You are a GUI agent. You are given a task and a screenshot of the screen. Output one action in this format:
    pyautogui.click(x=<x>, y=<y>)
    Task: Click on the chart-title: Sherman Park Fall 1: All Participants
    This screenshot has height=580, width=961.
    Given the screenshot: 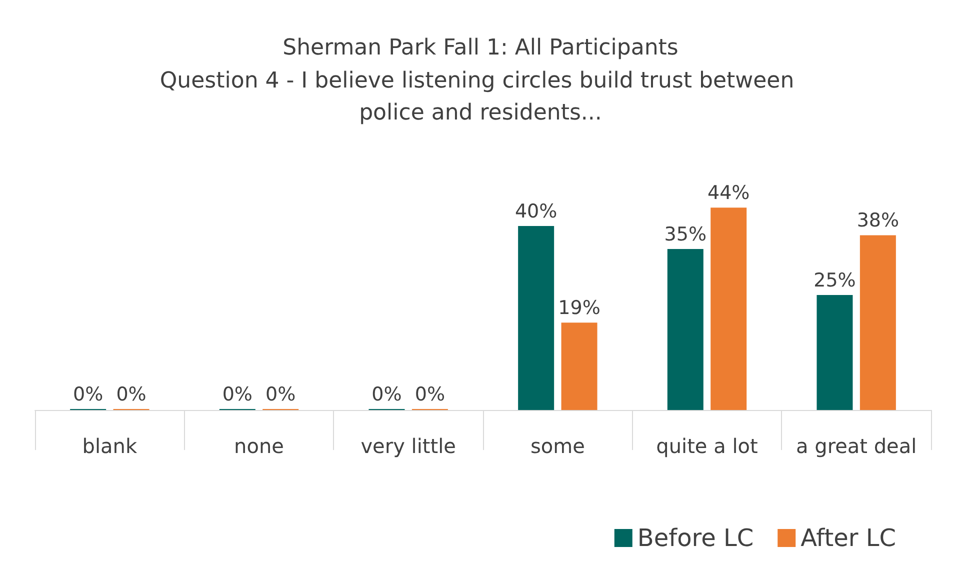 What is the action you would take?
    pyautogui.click(x=480, y=48)
    